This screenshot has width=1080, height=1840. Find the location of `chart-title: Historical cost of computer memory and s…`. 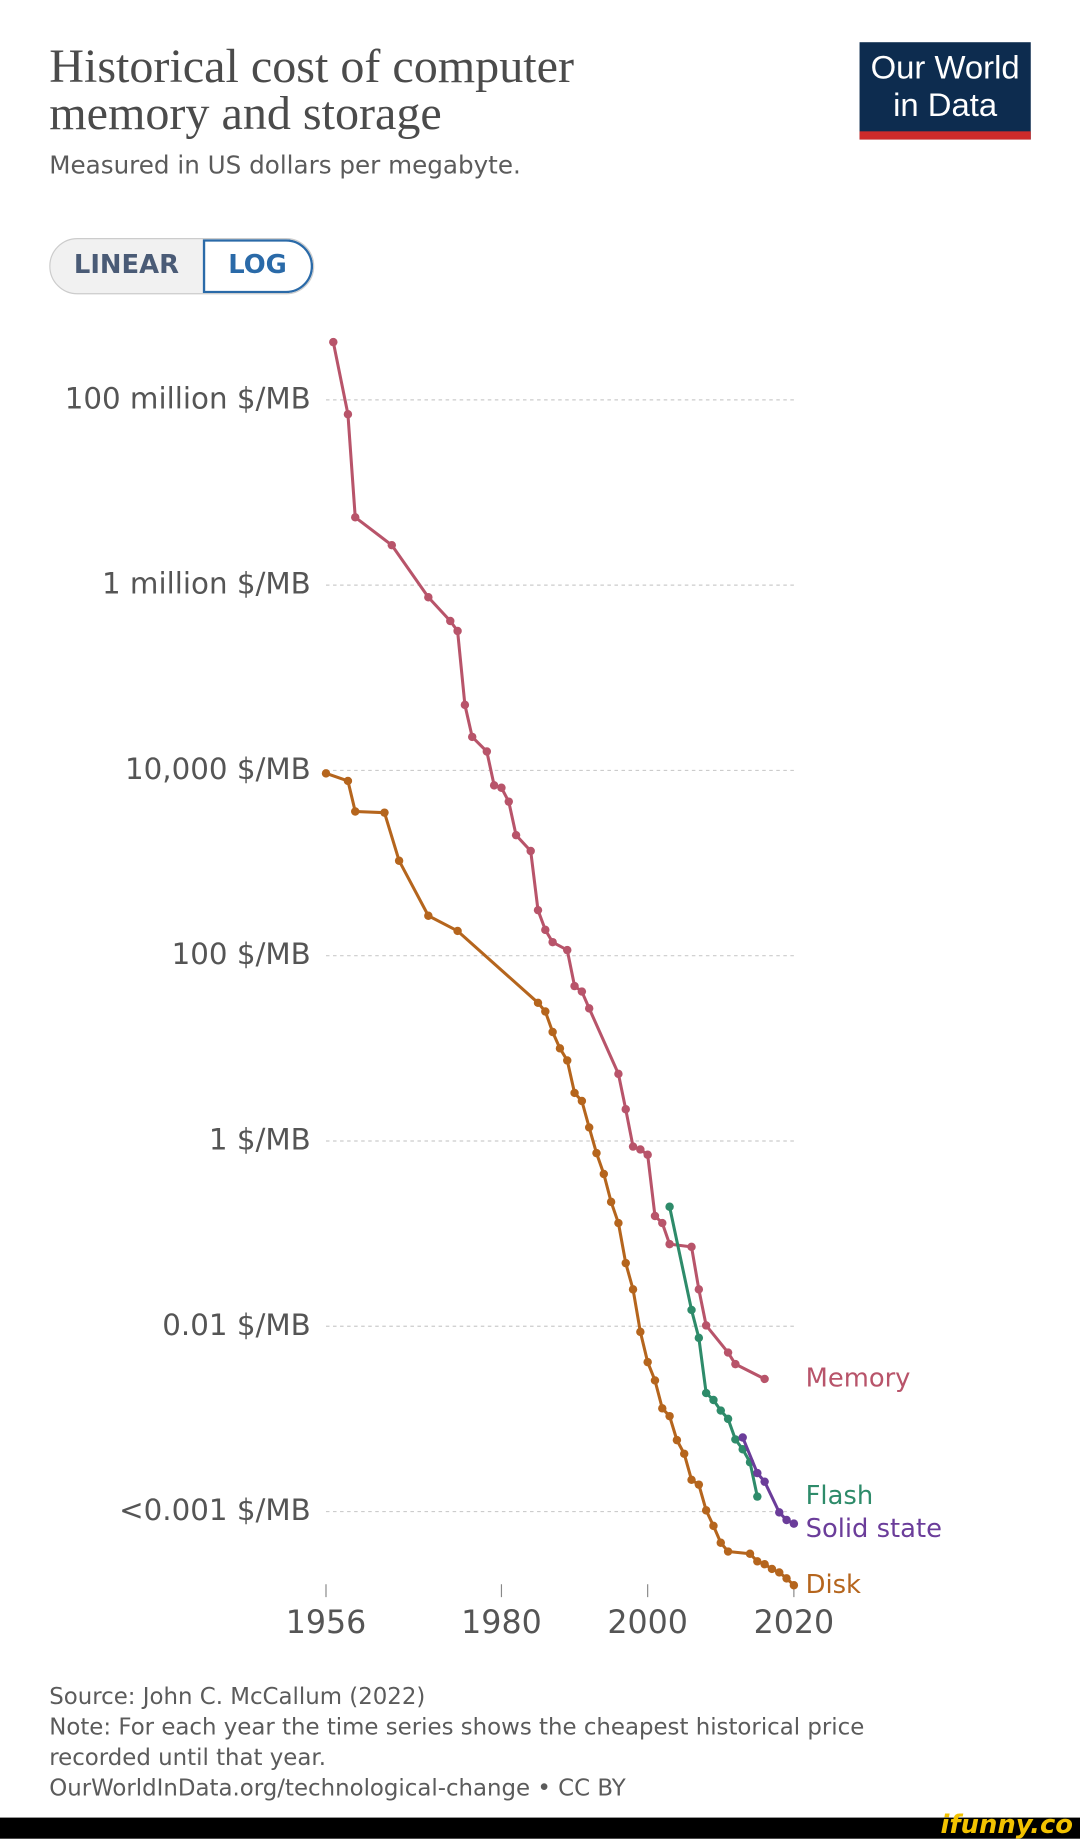

chart-title: Historical cost of computer memory and s… is located at coordinates (311, 89).